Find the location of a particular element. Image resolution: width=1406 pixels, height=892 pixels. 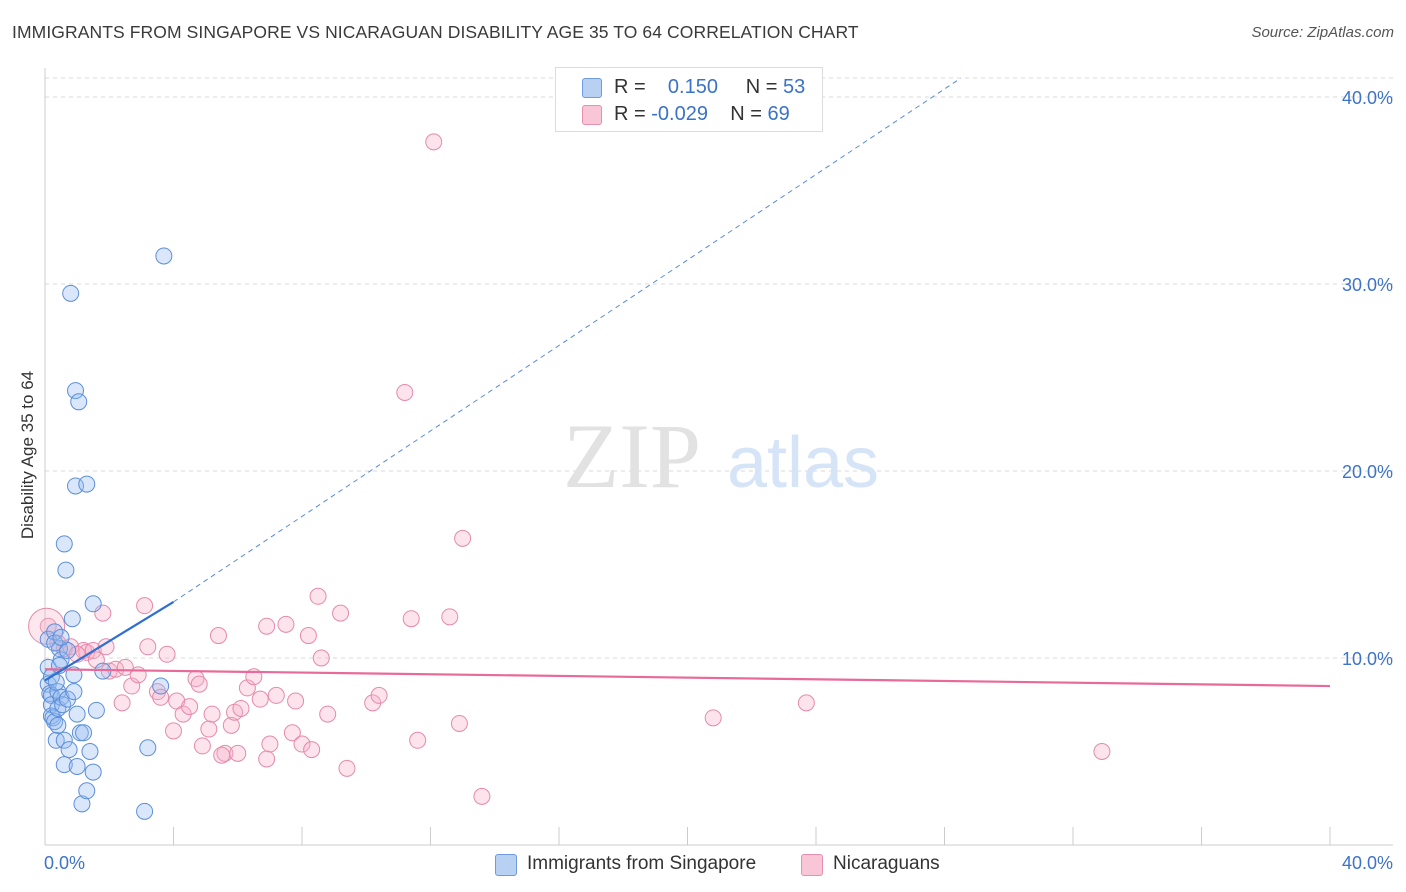

legend-n-nicaraguans: 69 is located at coordinates (778, 114).